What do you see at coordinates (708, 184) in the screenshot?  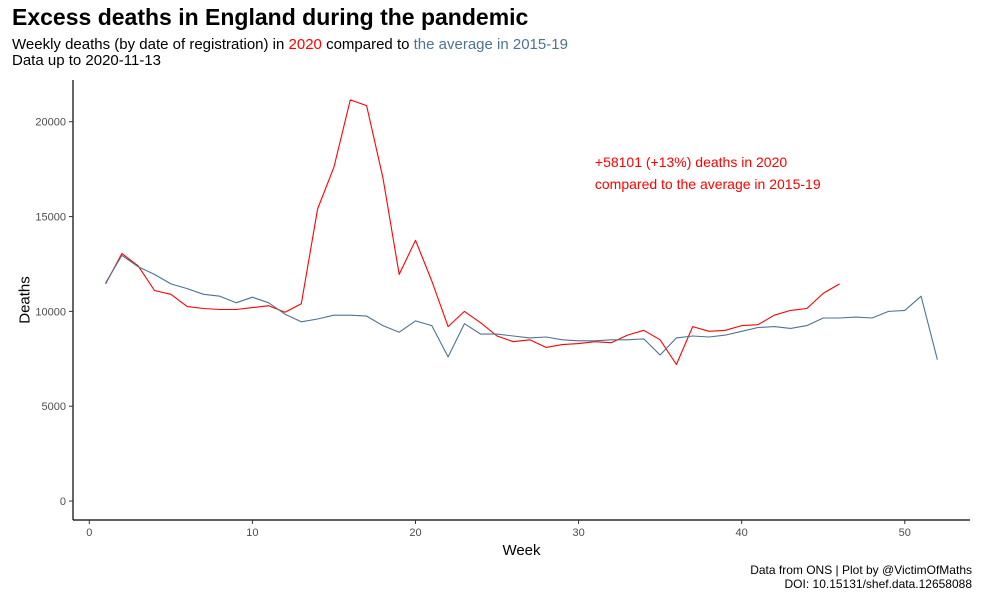 I see `annotation-line-2: compared to the average in 2015-19` at bounding box center [708, 184].